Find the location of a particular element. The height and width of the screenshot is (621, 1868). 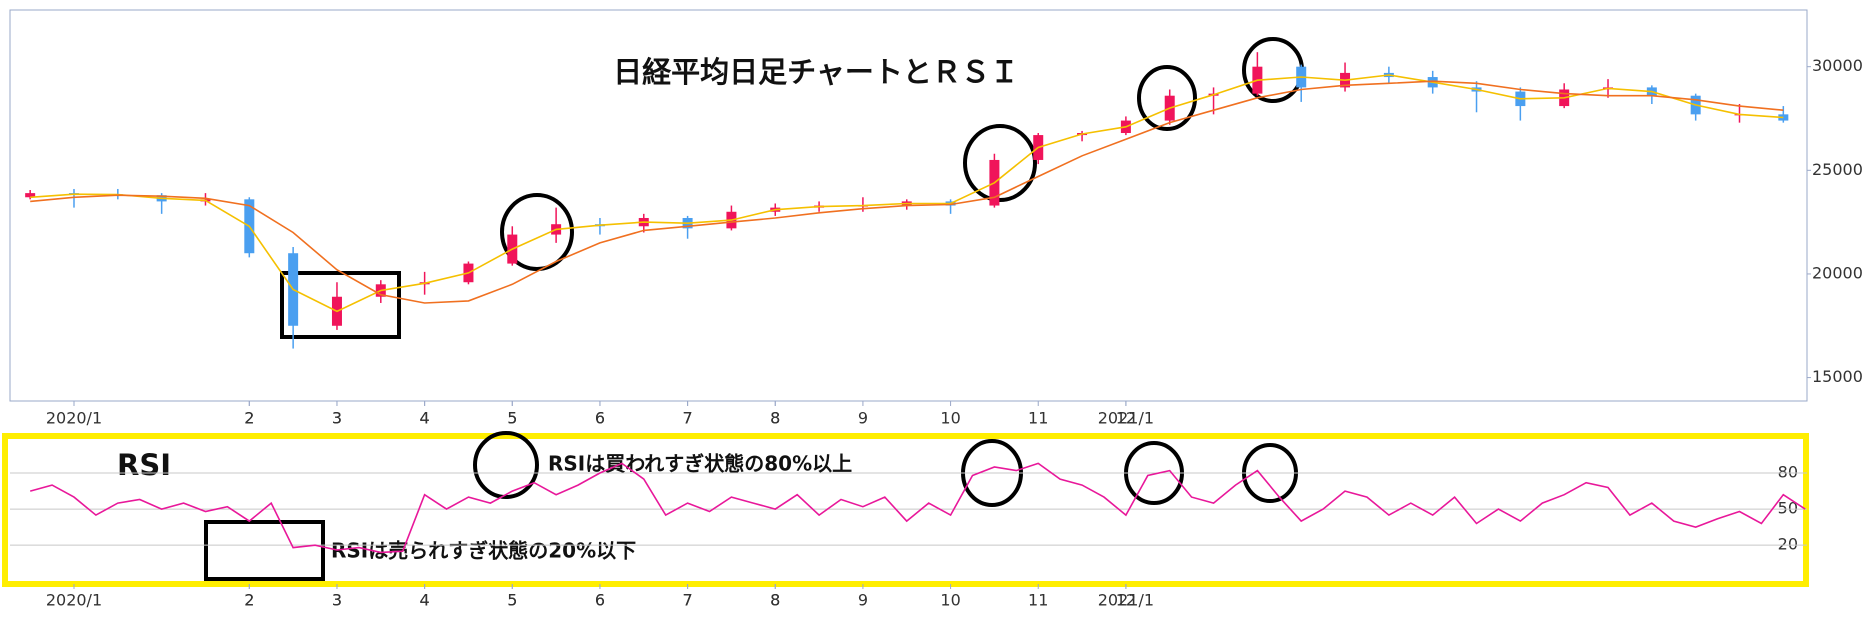

chart-title: 日経平均日足チャートとＲＳＩ is located at coordinates (816, 72).